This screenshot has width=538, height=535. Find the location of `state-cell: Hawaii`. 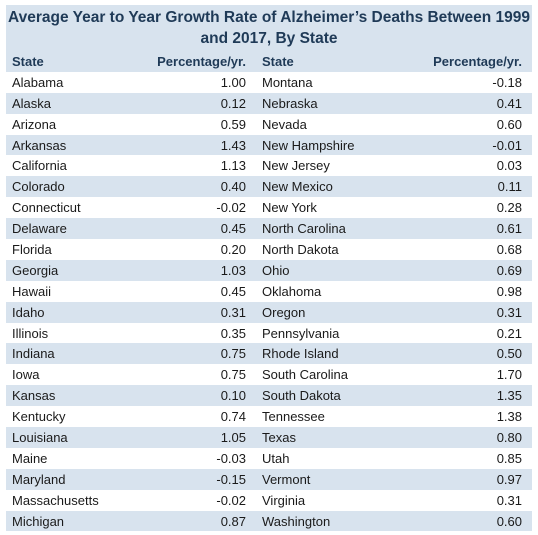

state-cell: Hawaii is located at coordinates (32, 291).